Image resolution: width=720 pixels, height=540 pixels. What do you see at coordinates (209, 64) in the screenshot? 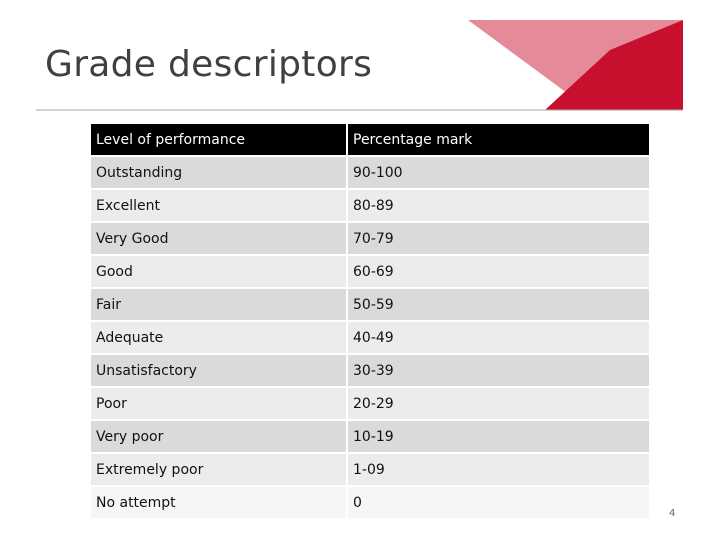
I see `slide-title: Grade descriptors` at bounding box center [209, 64].